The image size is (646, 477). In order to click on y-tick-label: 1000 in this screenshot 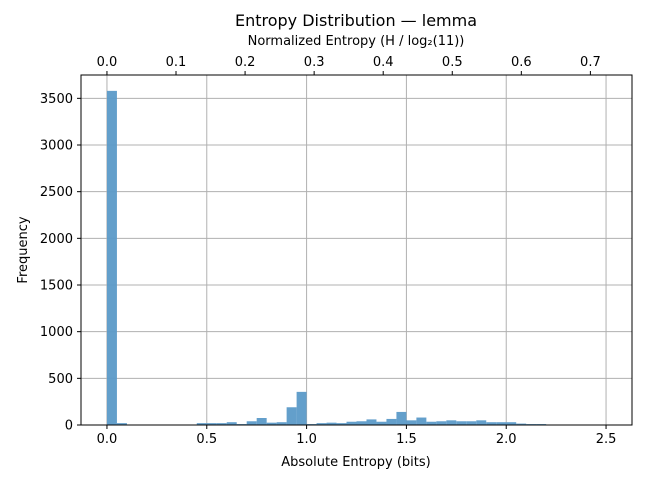, I will do `click(56, 332)`.